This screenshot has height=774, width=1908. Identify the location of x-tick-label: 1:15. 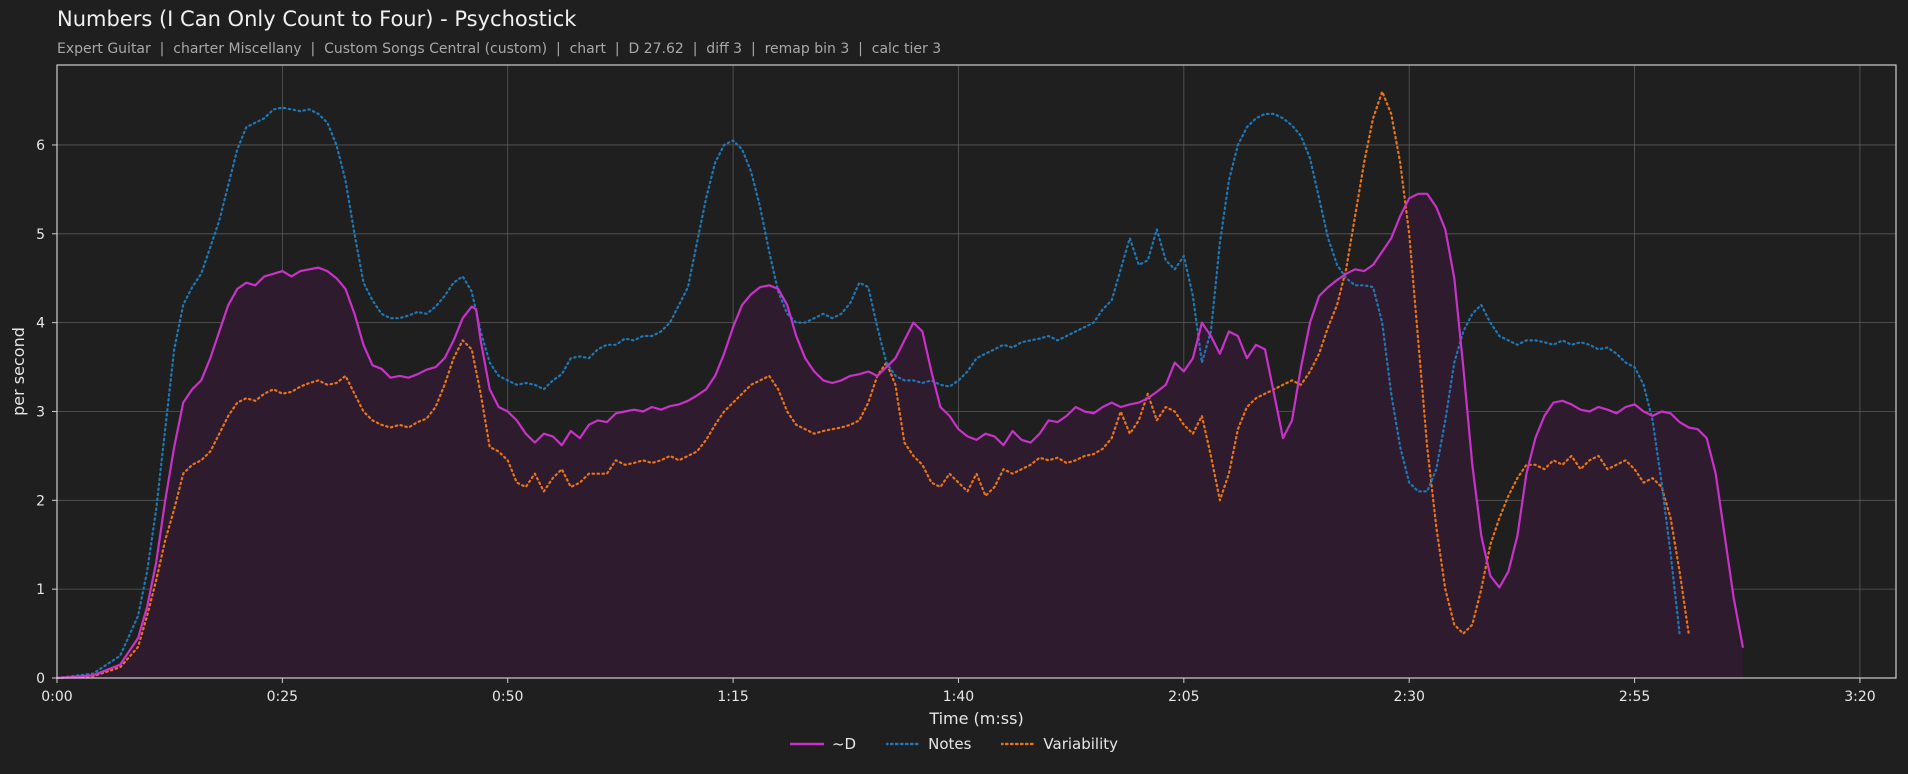
(732, 697).